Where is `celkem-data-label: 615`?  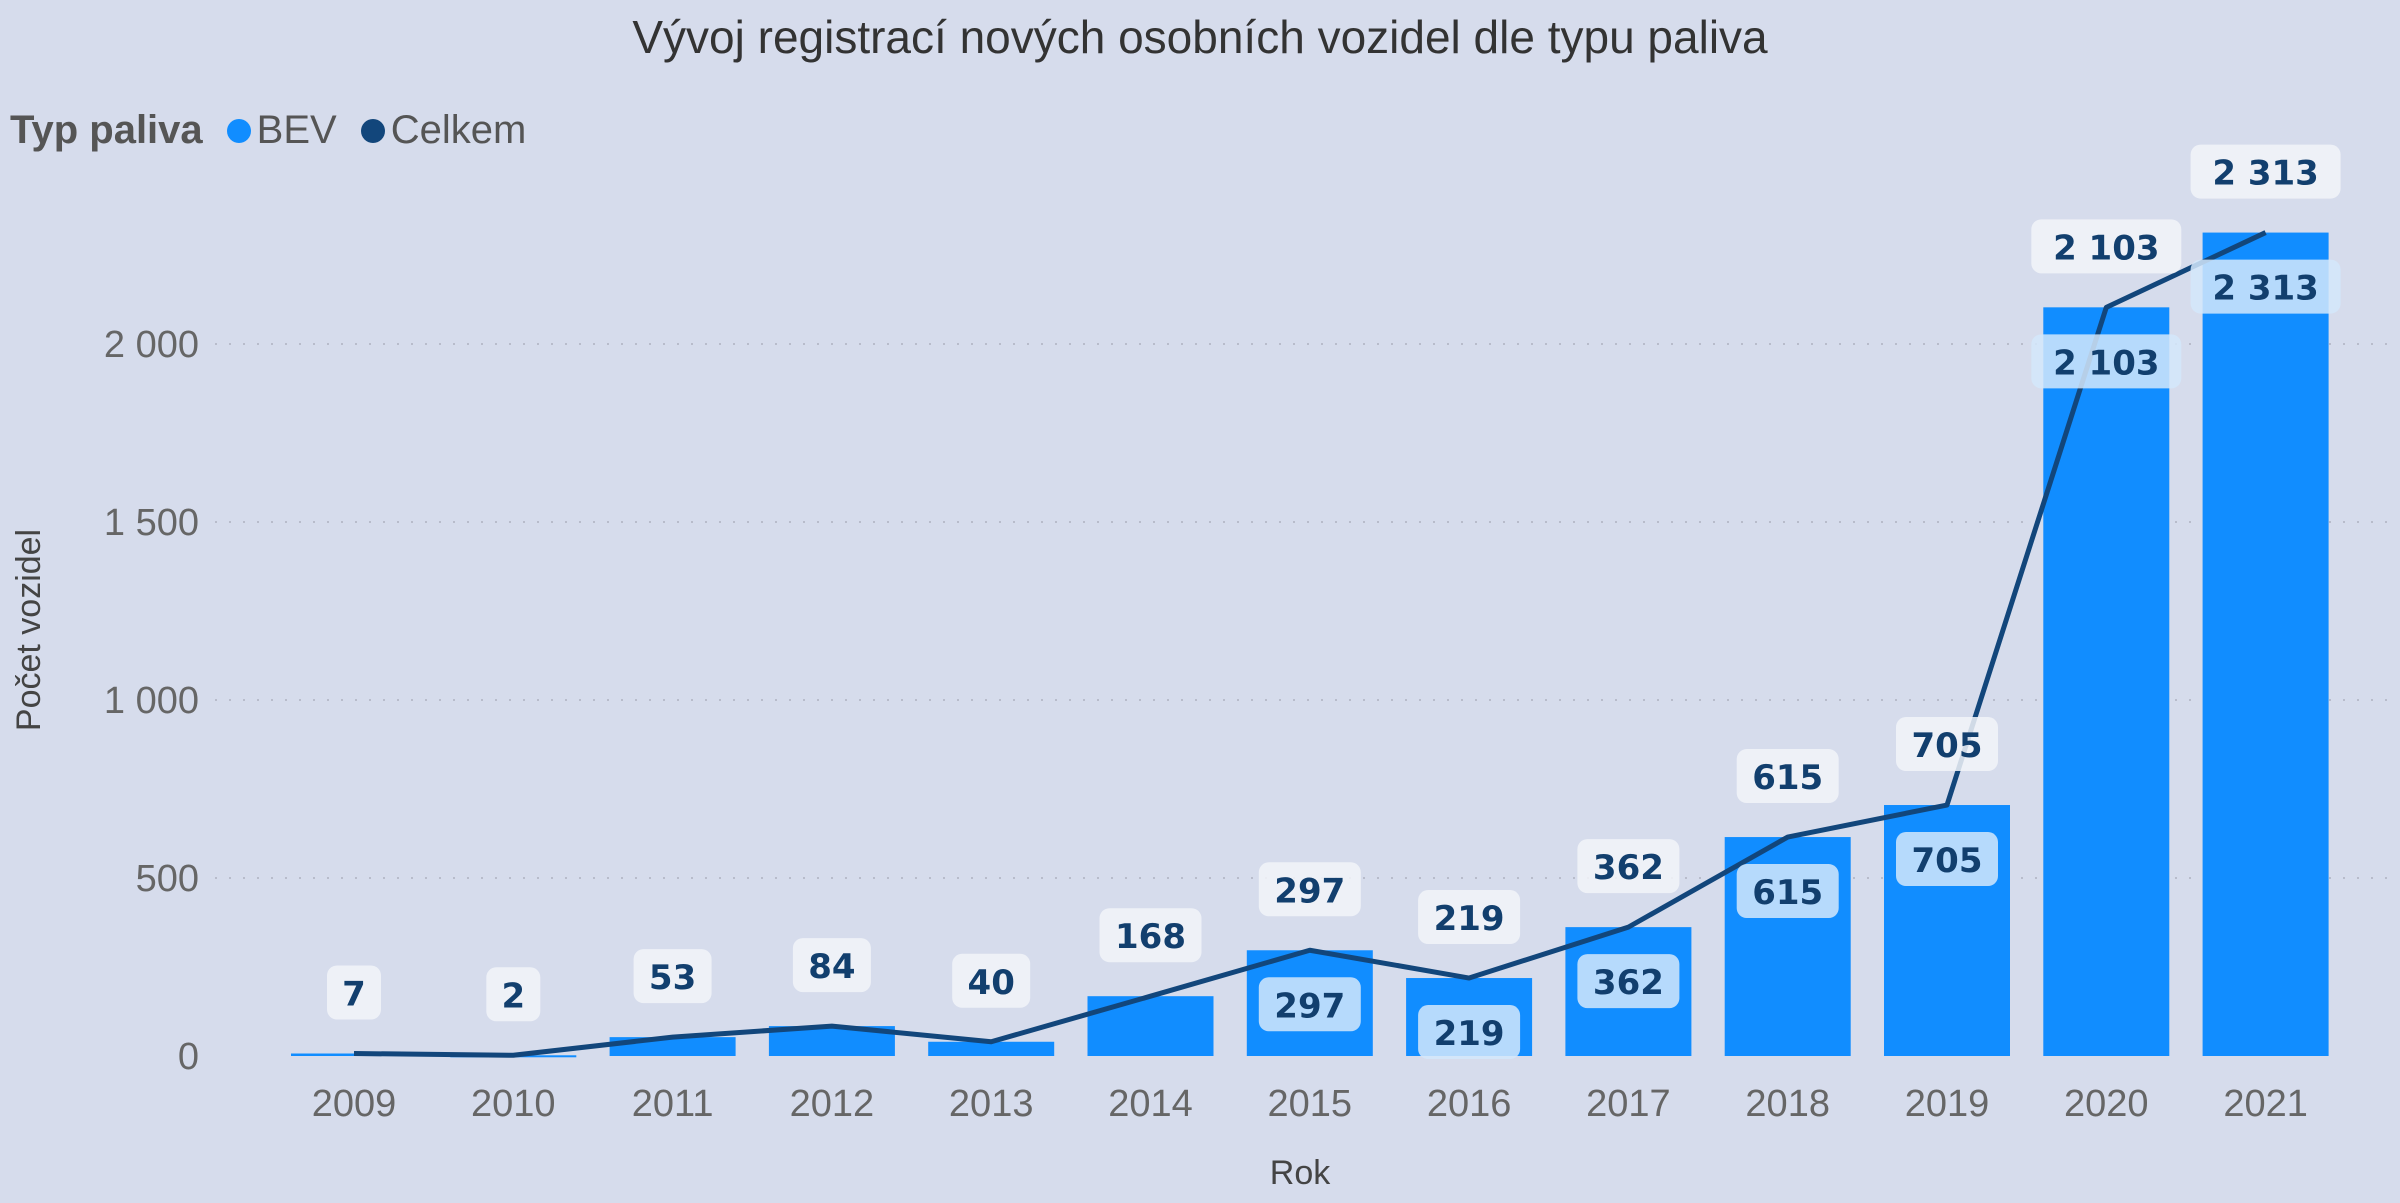
celkem-data-label: 615 is located at coordinates (1787, 778).